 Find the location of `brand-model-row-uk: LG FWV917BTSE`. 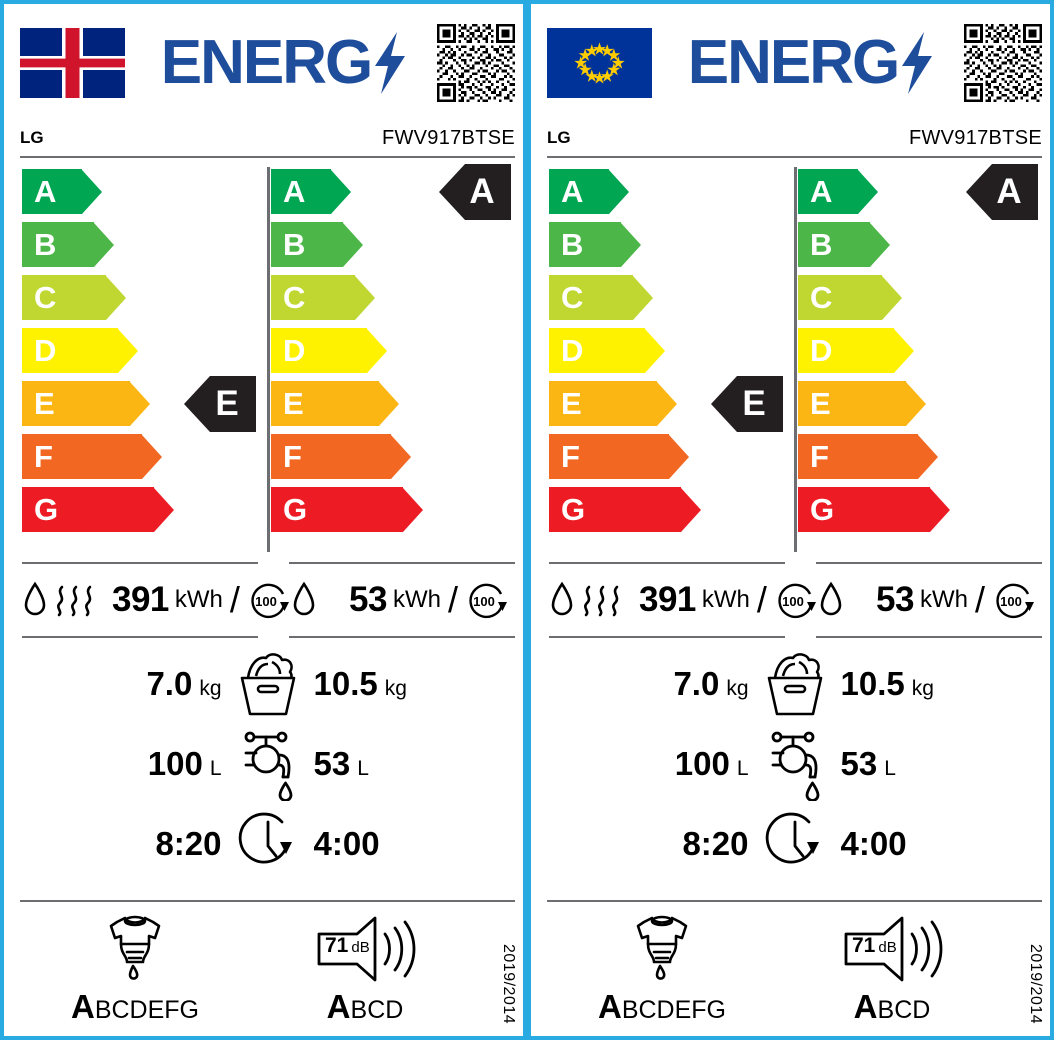

brand-model-row-uk: LG FWV917BTSE is located at coordinates (267, 138).